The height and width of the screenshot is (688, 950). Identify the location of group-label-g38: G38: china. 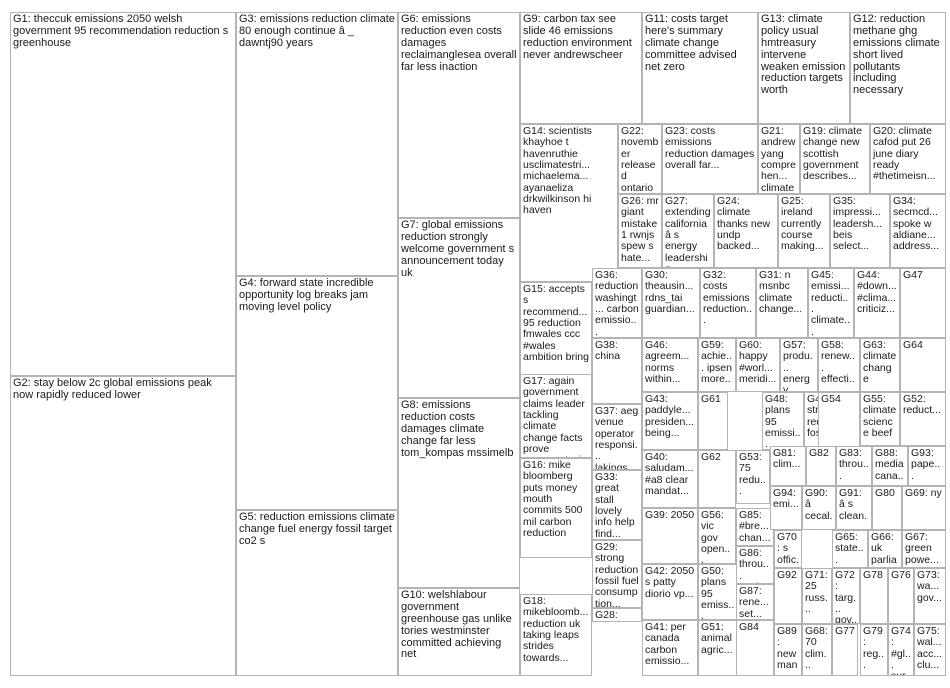
(608, 351).